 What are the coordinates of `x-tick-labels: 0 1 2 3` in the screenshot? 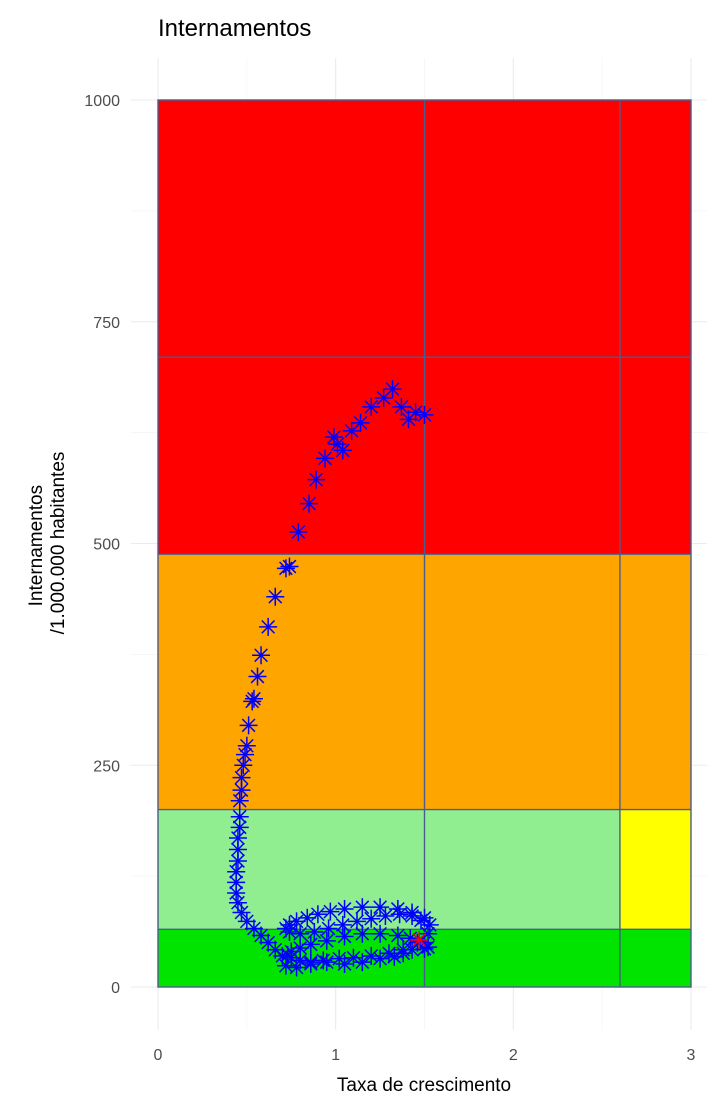 It's located at (425, 1055).